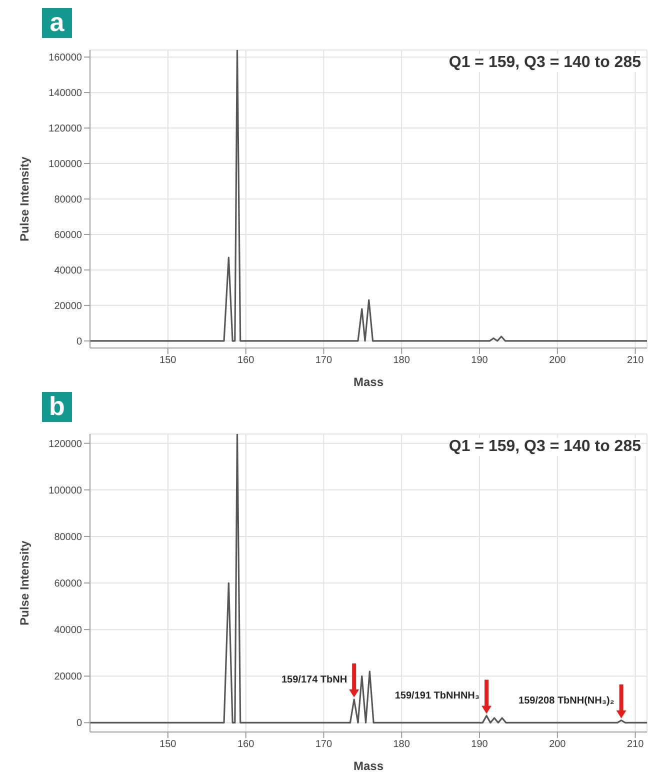  I want to click on annotation: 159/174 TbNH, so click(314, 680).